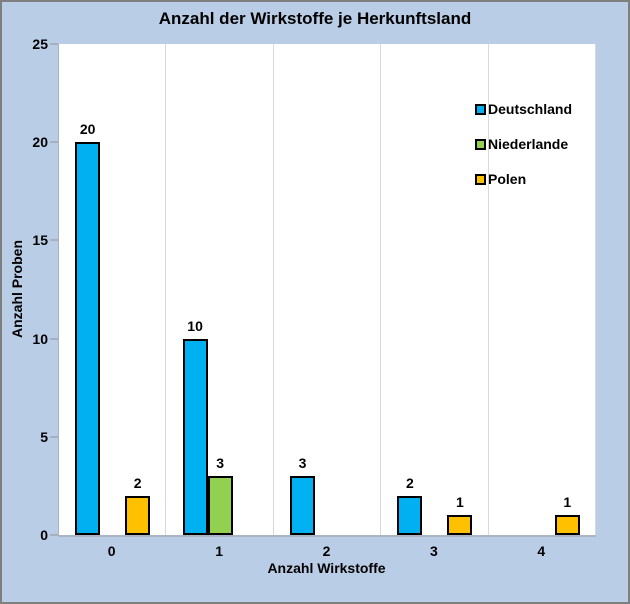 This screenshot has height=604, width=630. I want to click on x-axis-title: Anzahl Wirkstoffe, so click(326, 568).